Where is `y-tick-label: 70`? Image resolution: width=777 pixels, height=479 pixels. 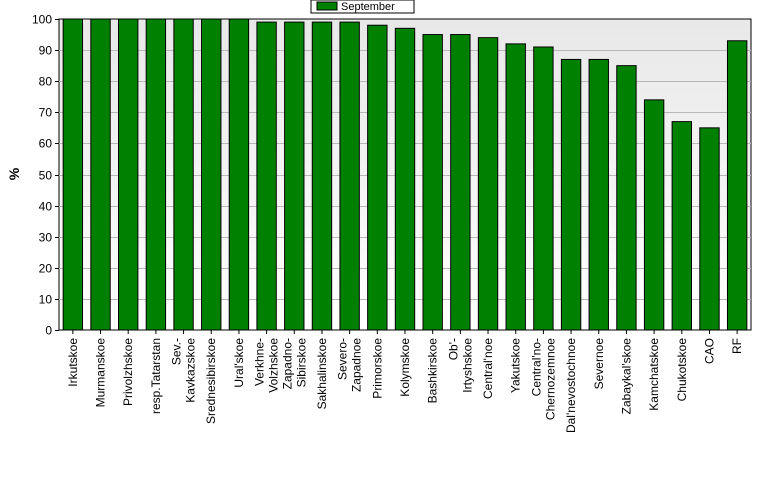 y-tick-label: 70 is located at coordinates (46, 113).